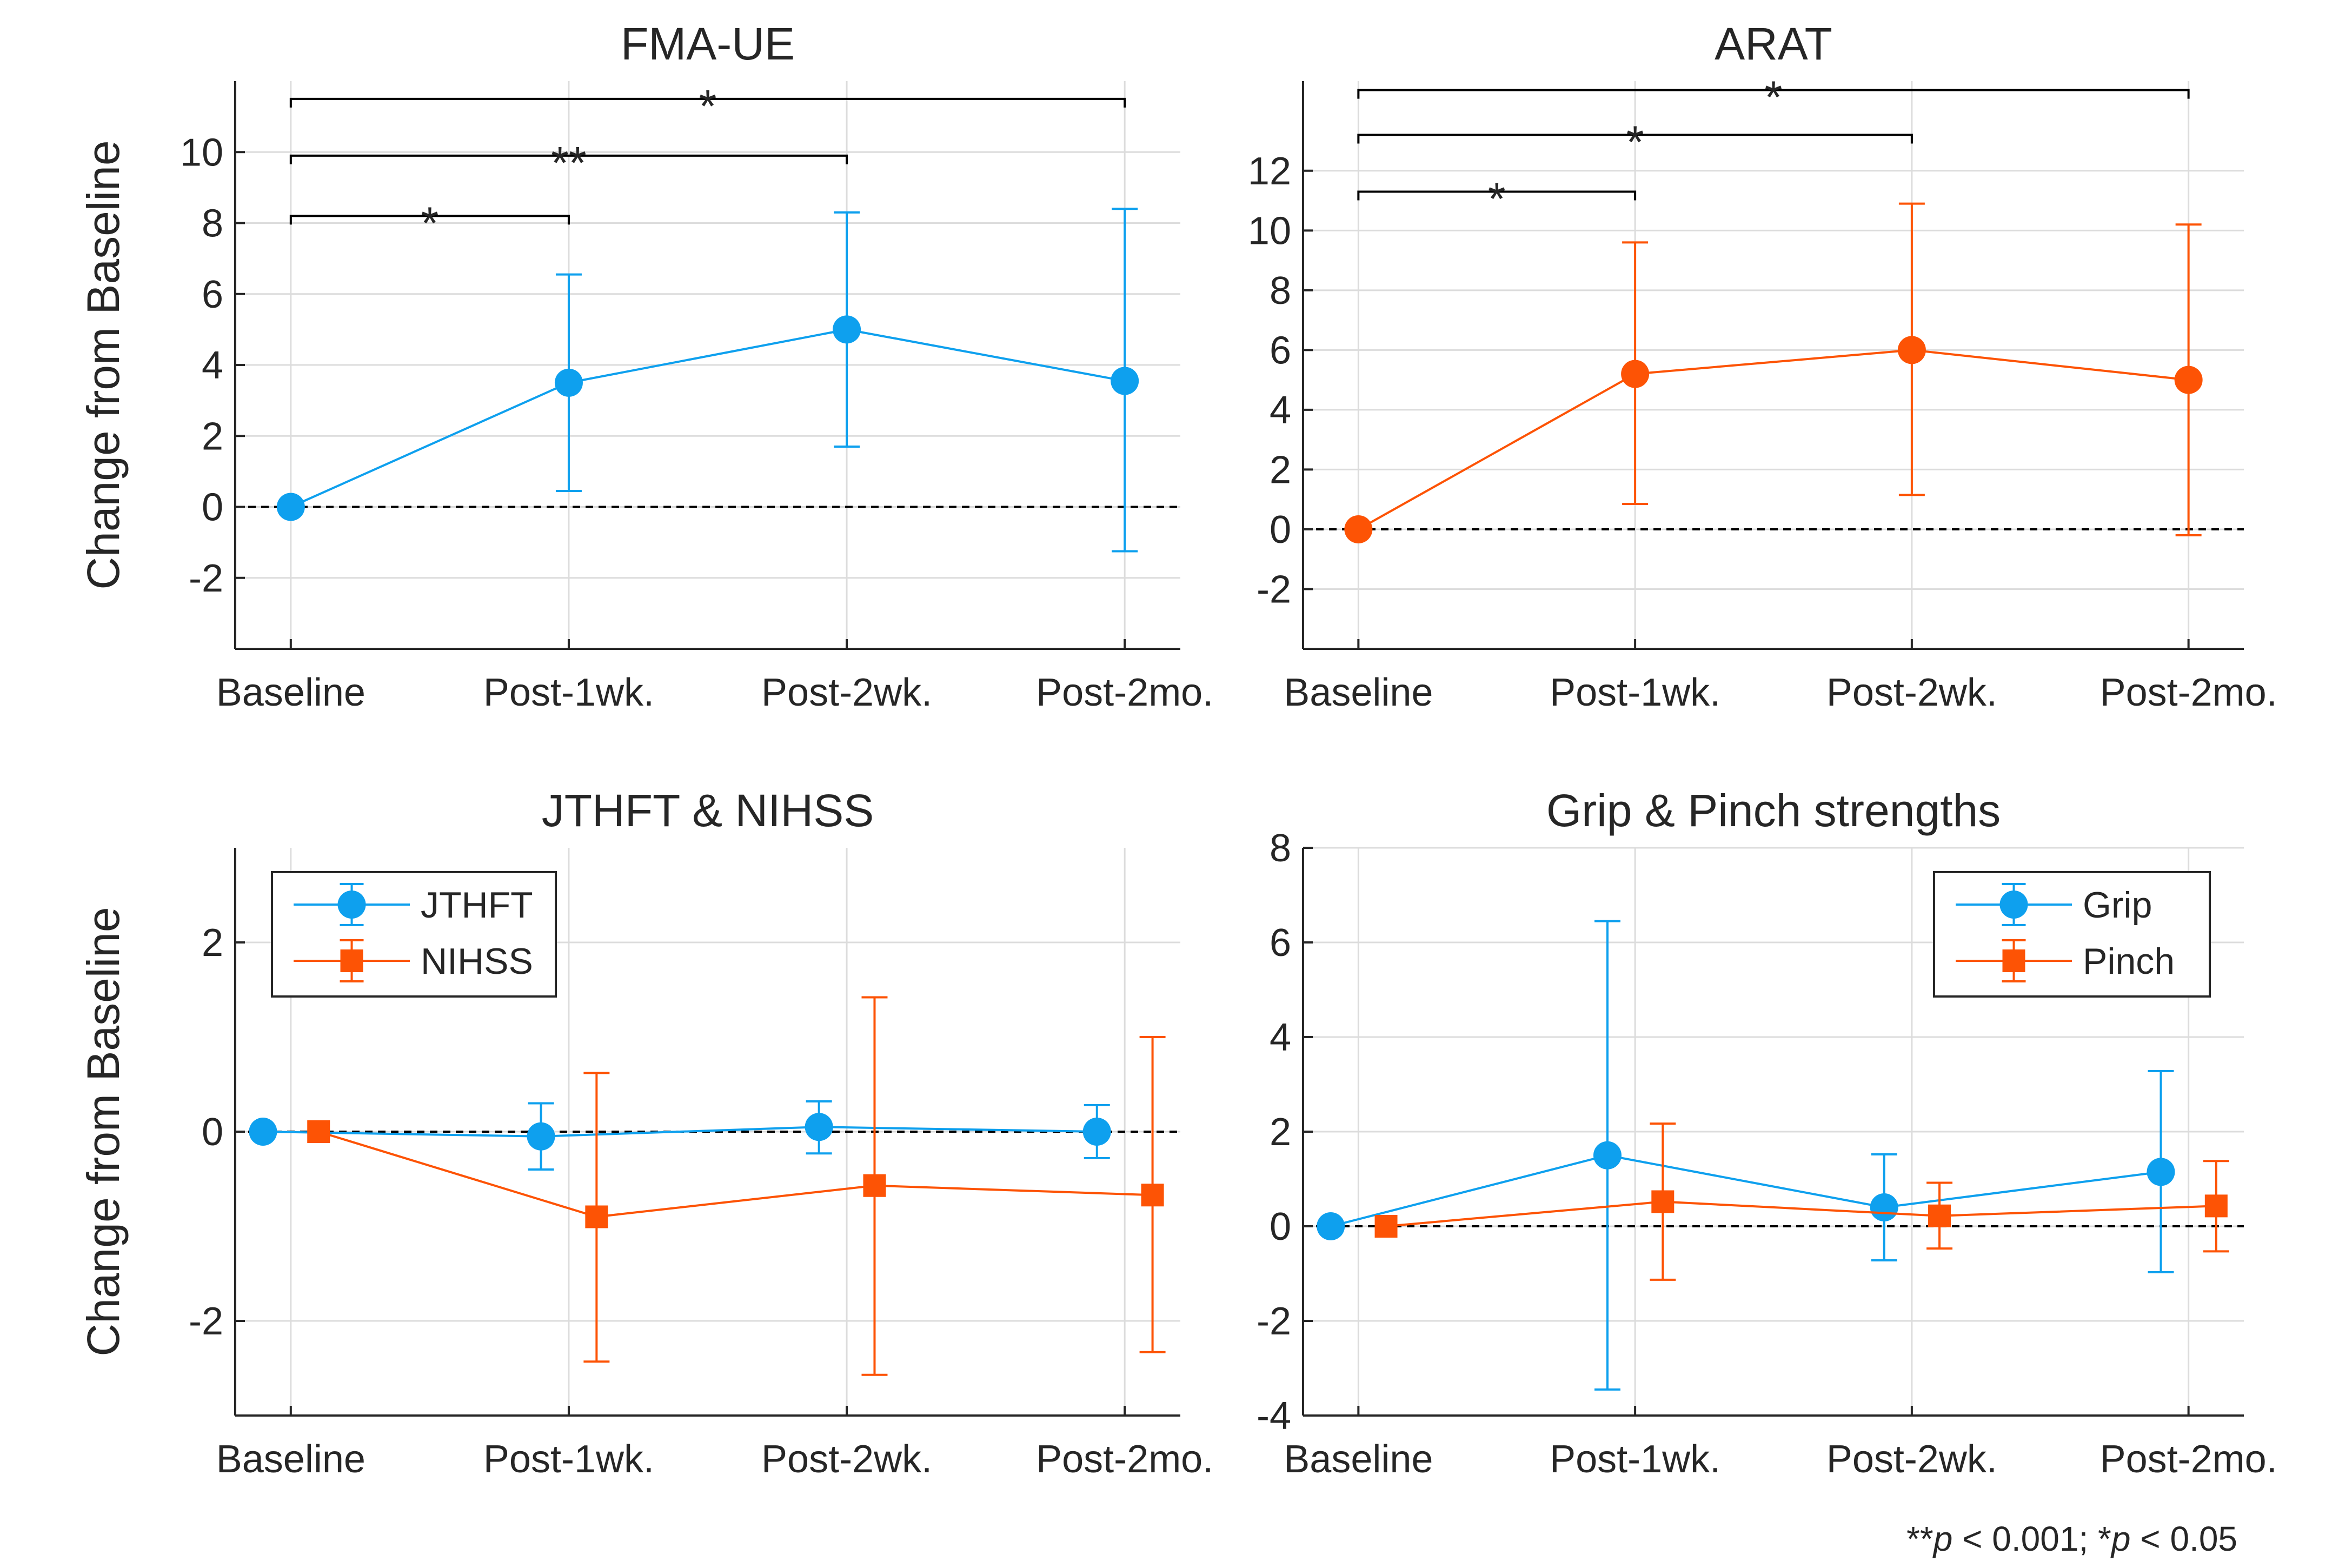  I want to click on legend-label: Pinch, so click(2129, 961).